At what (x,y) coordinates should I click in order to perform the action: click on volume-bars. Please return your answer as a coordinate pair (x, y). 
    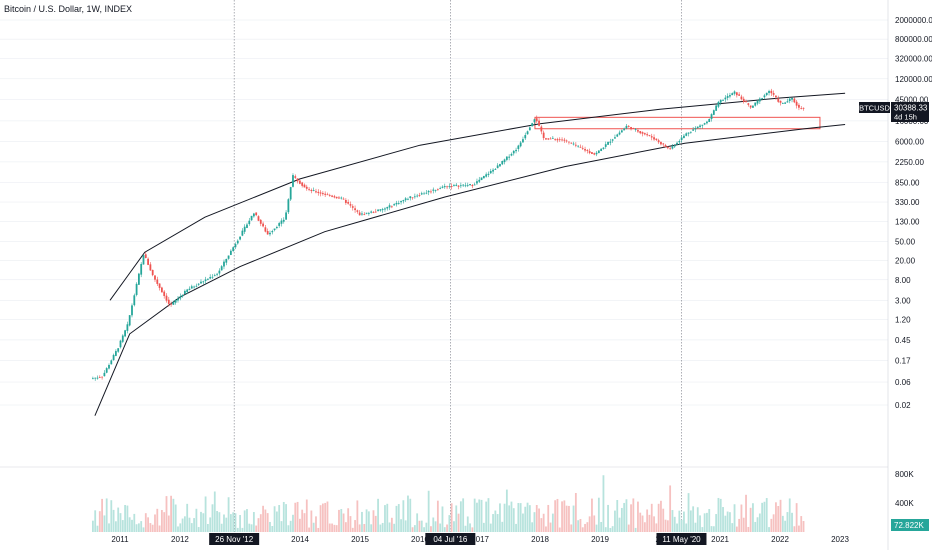
    Looking at the image, I should click on (448, 503).